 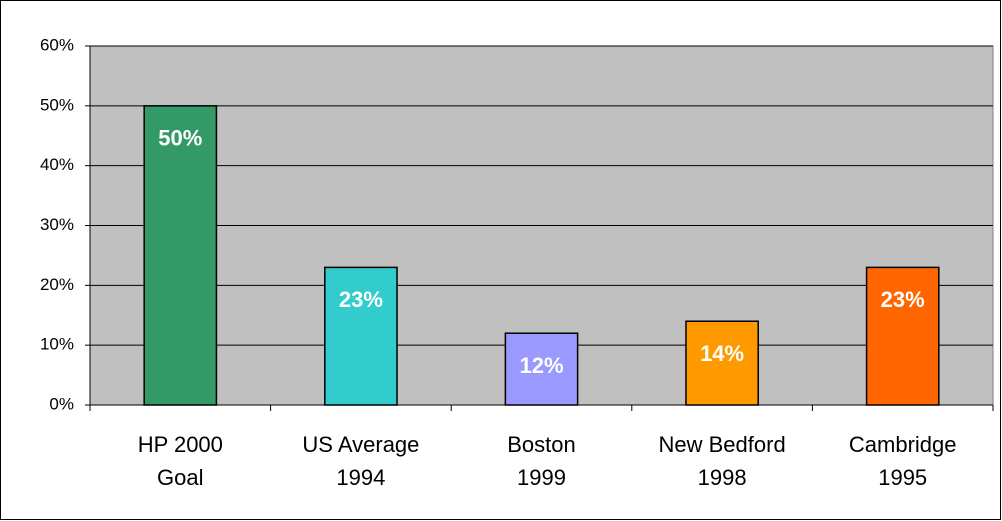 I want to click on x-tick-label: US Average 1994, so click(x=360, y=461).